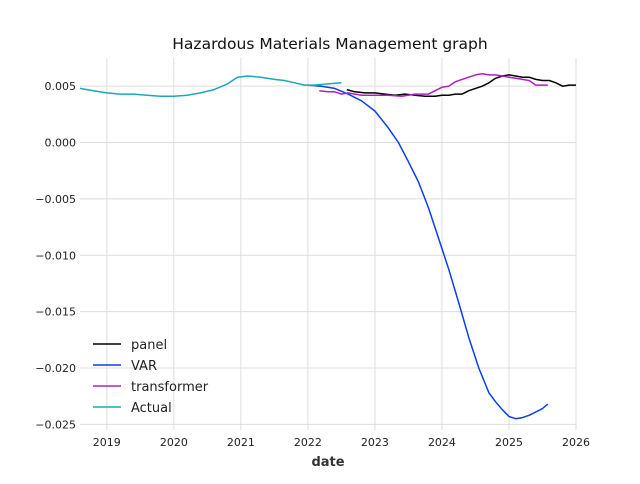  Describe the element at coordinates (55, 368) in the screenshot. I see `y-tick-label: −0.020` at that location.